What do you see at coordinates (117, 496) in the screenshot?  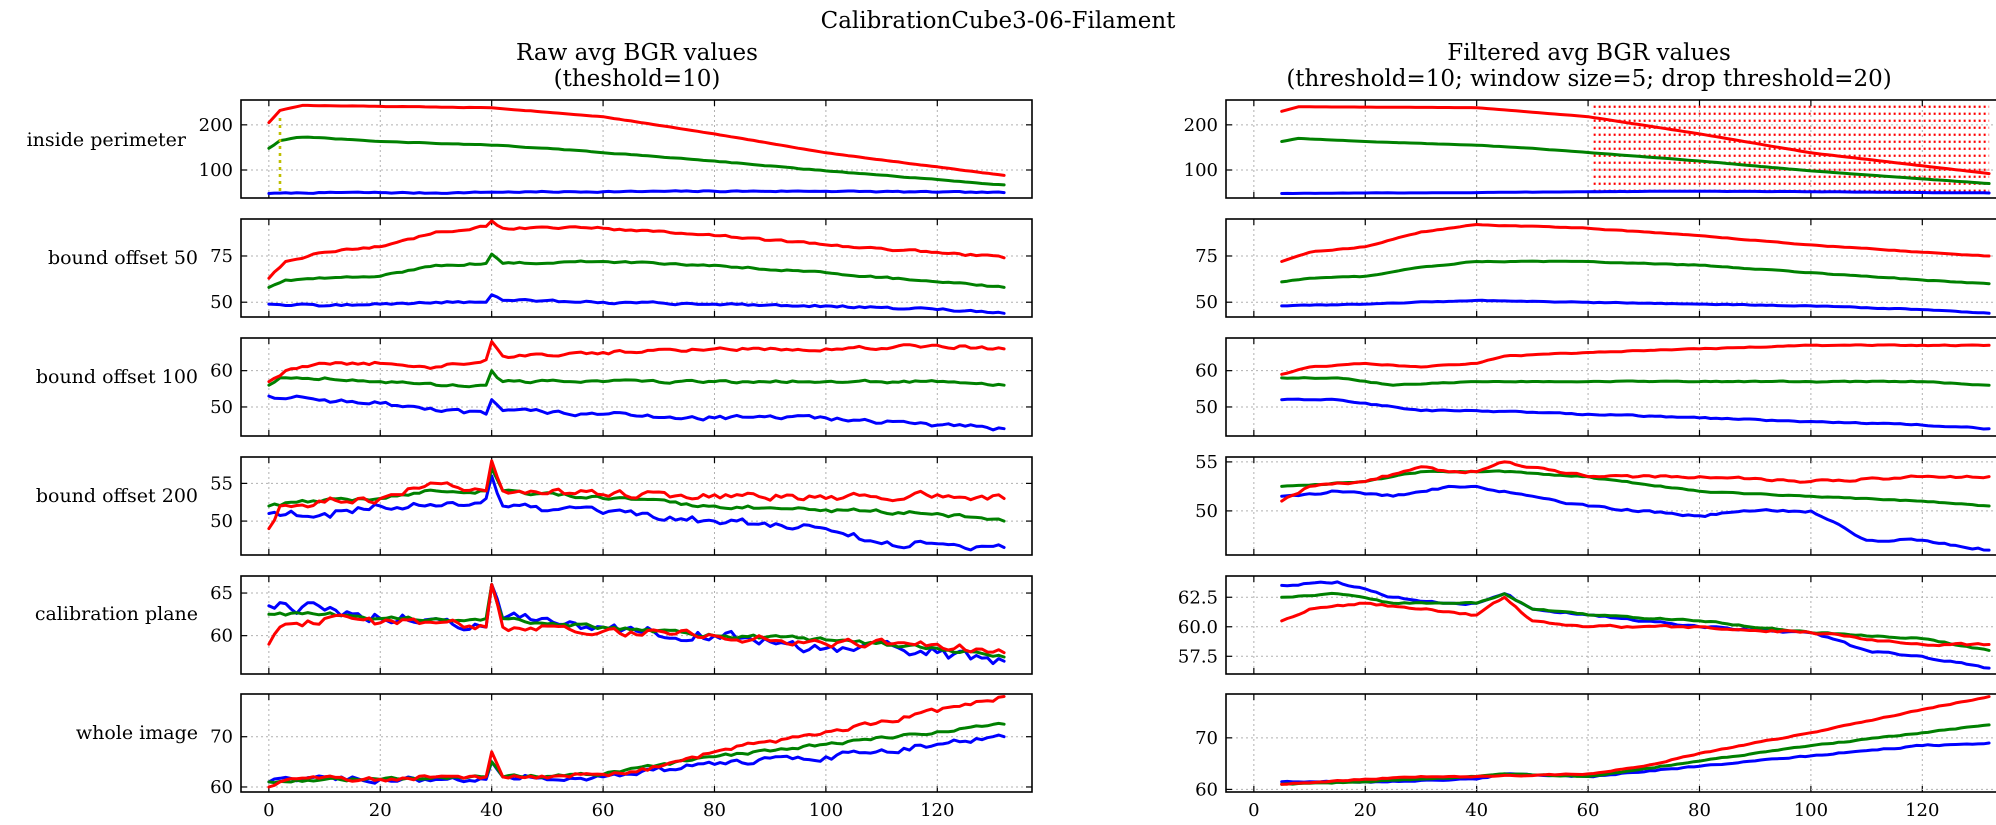 I see `row-label-bound-offset-200: bound offset 200` at bounding box center [117, 496].